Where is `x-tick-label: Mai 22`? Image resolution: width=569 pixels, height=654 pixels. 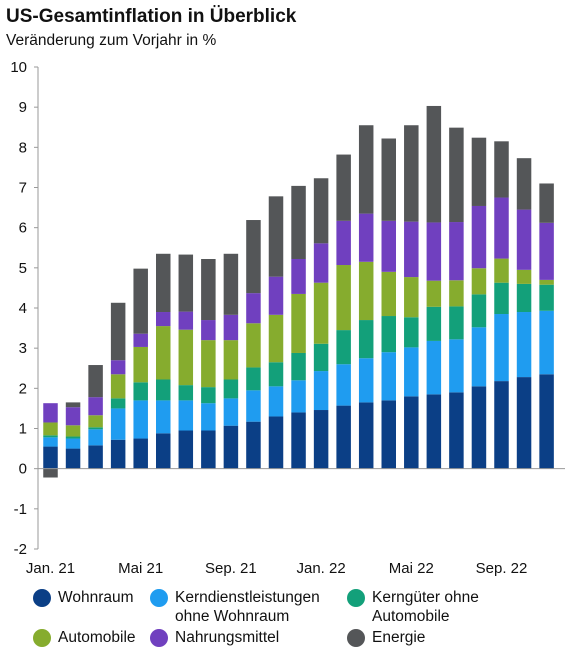
x-tick-label: Mai 22 is located at coordinates (411, 568).